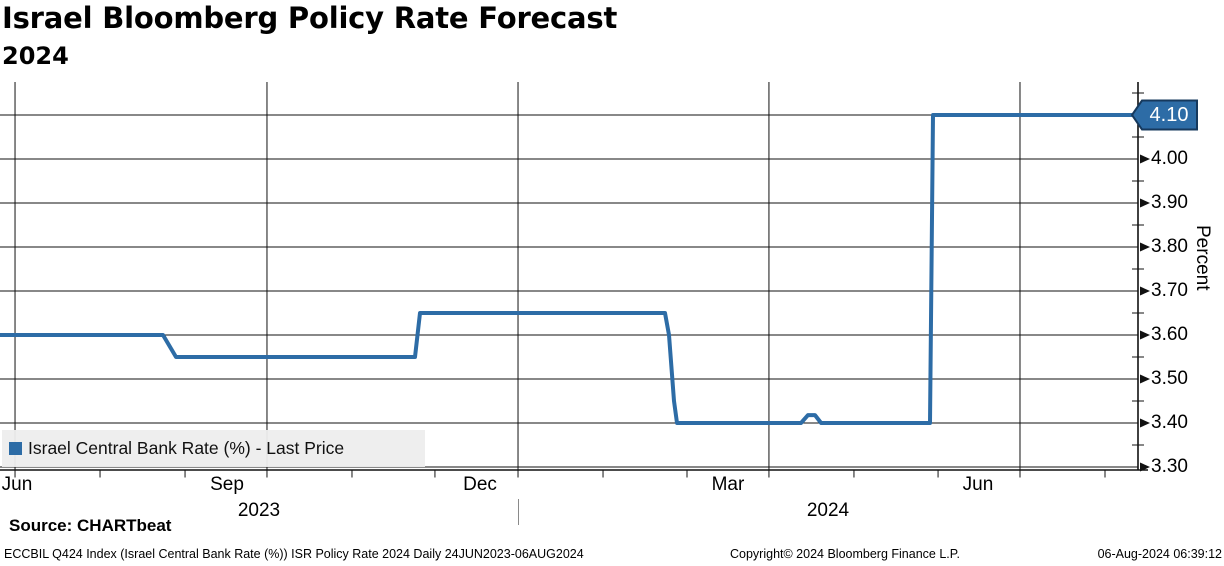 This screenshot has width=1224, height=566. I want to click on x-year-label: 2023, so click(259, 510).